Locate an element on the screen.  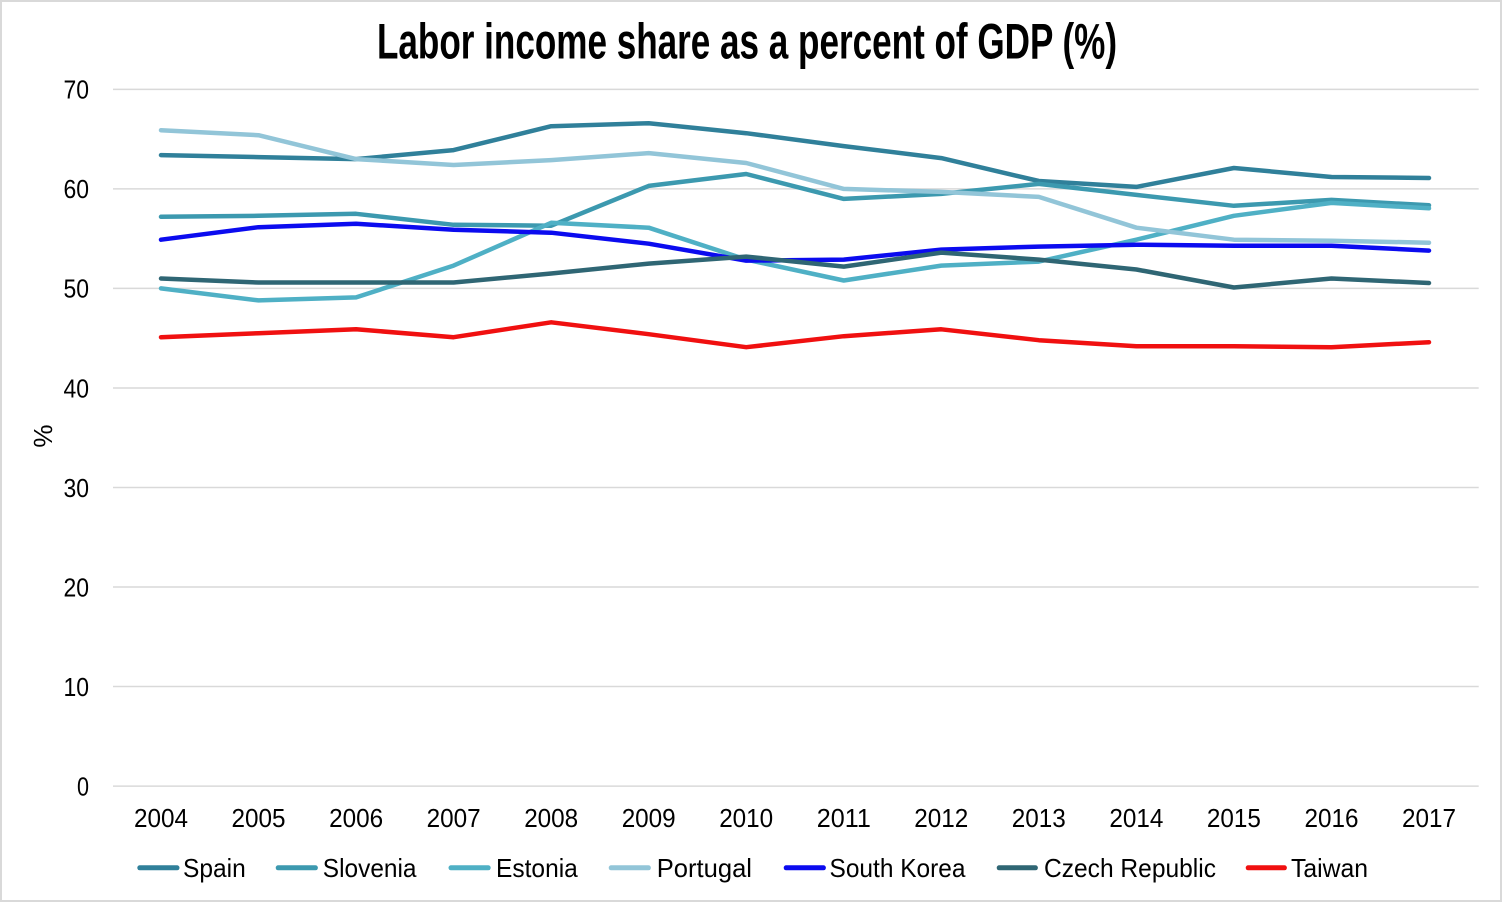
svg-text: 60 is located at coordinates (77, 189).